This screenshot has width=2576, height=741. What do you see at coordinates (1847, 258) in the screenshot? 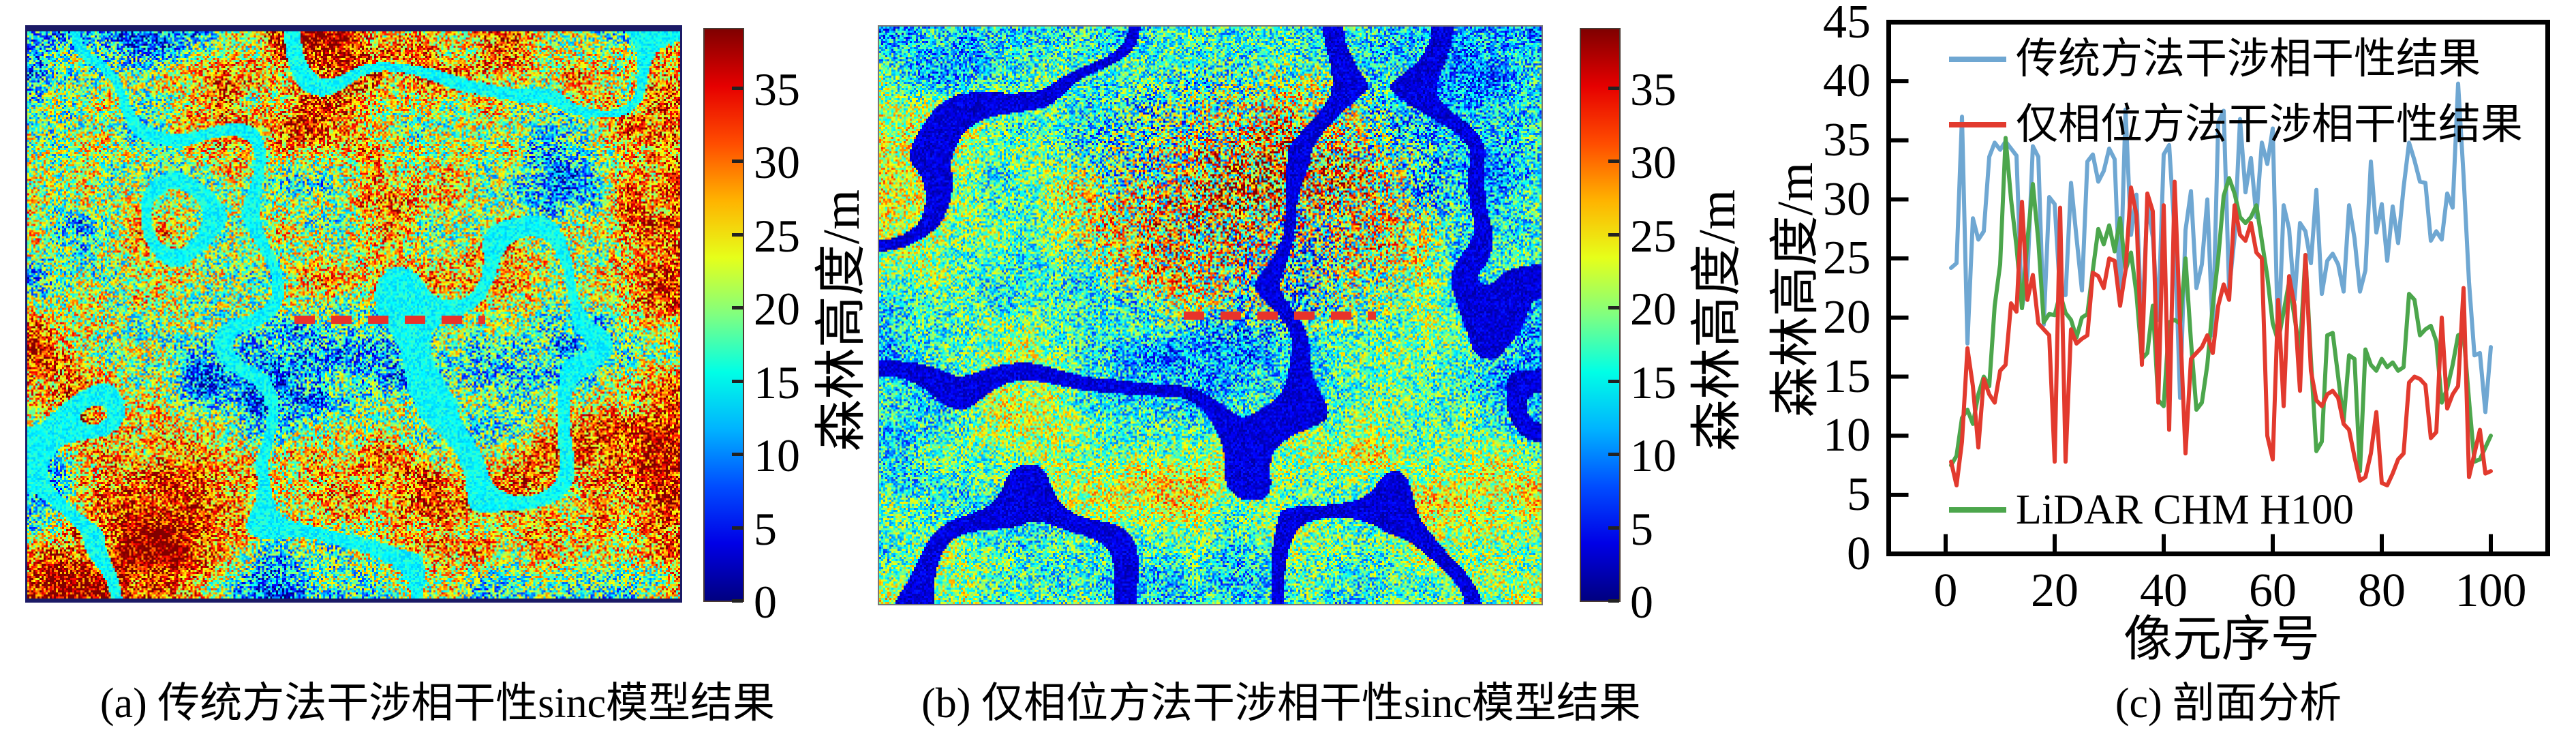
I see `y-tick-label: 25` at bounding box center [1847, 258].